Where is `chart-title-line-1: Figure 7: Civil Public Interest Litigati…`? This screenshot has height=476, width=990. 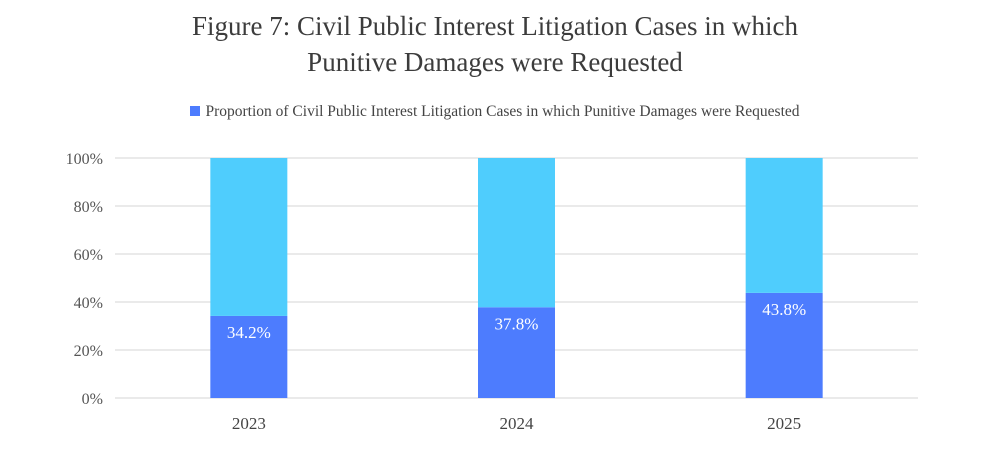 chart-title-line-1: Figure 7: Civil Public Interest Litigati… is located at coordinates (495, 26).